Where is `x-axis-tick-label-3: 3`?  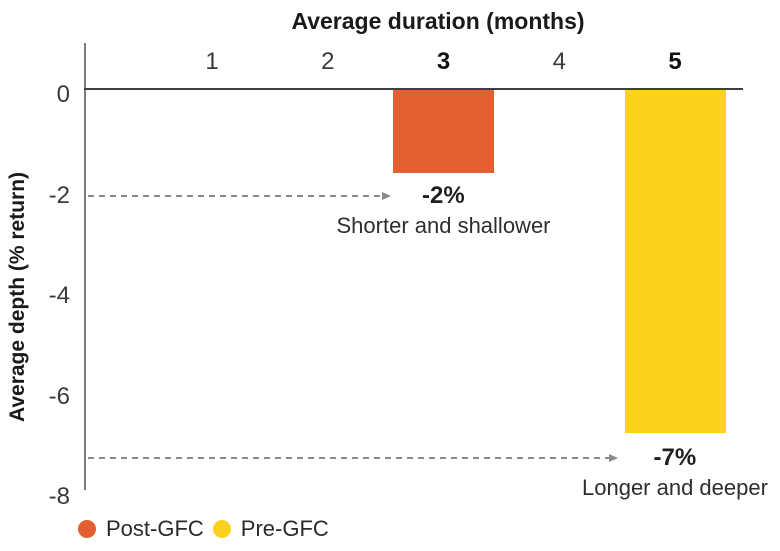
x-axis-tick-label-3: 3 is located at coordinates (443, 61).